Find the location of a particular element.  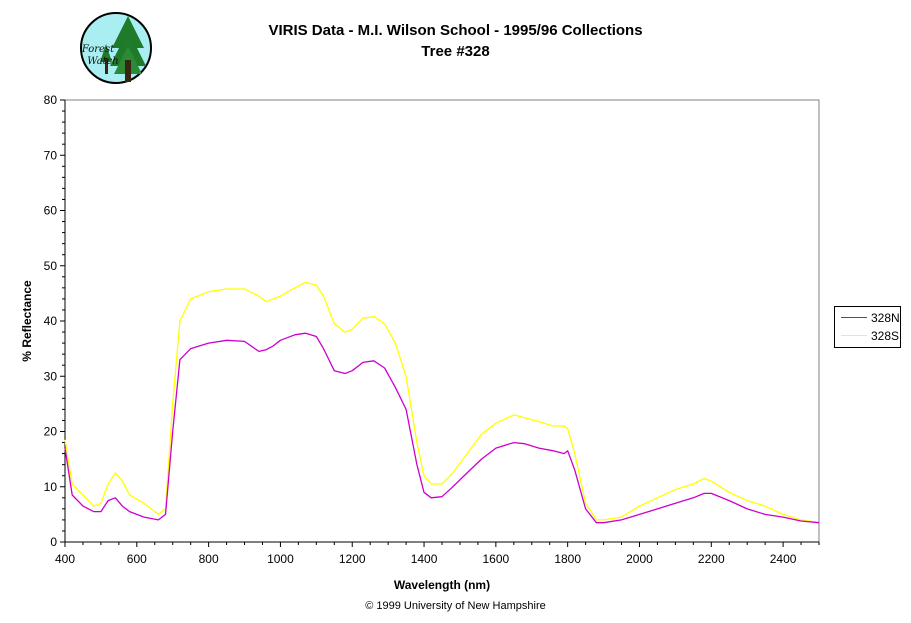

y-tick-label: 0 is located at coordinates (53, 542).